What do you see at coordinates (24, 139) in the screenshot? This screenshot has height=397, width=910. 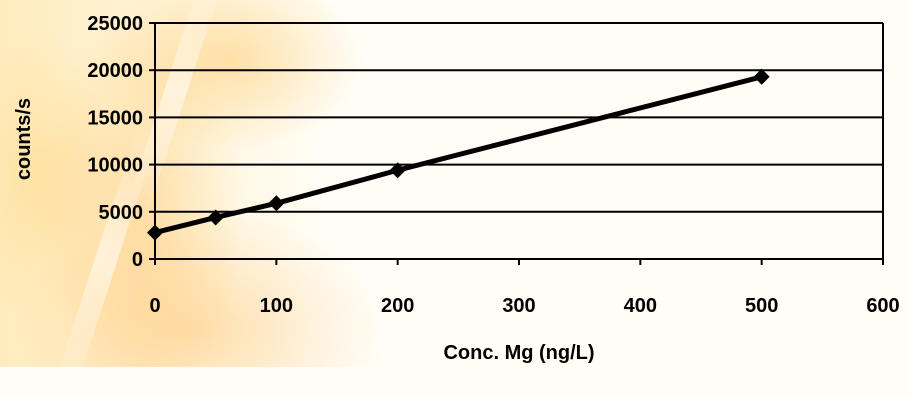 I see `y-axis-title: counts/s` at bounding box center [24, 139].